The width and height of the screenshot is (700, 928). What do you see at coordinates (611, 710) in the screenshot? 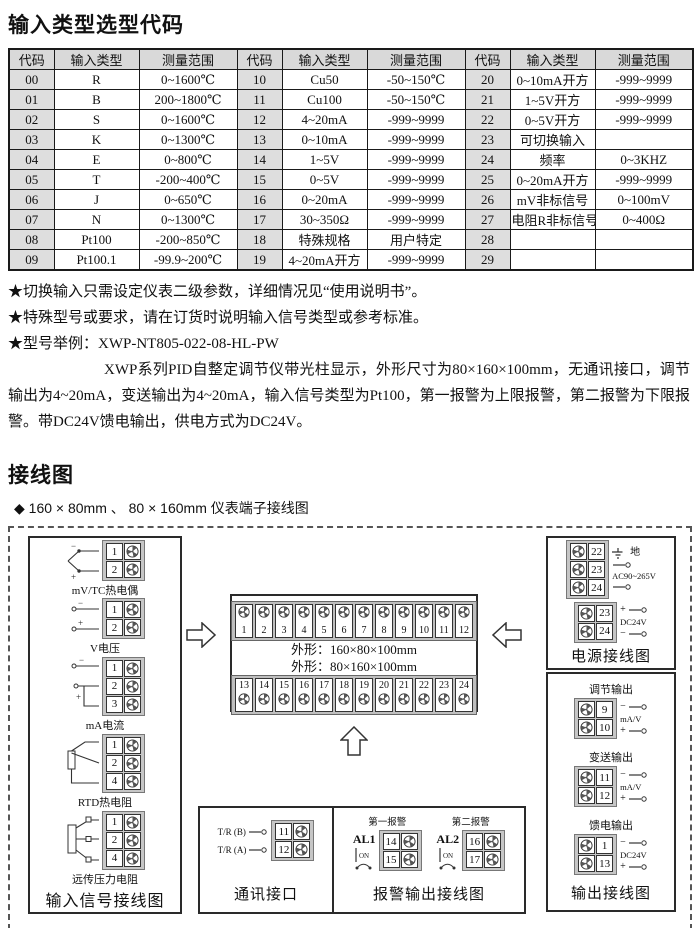
I see `output-group: 调节输出 9 10− mA/V +` at bounding box center [611, 710].